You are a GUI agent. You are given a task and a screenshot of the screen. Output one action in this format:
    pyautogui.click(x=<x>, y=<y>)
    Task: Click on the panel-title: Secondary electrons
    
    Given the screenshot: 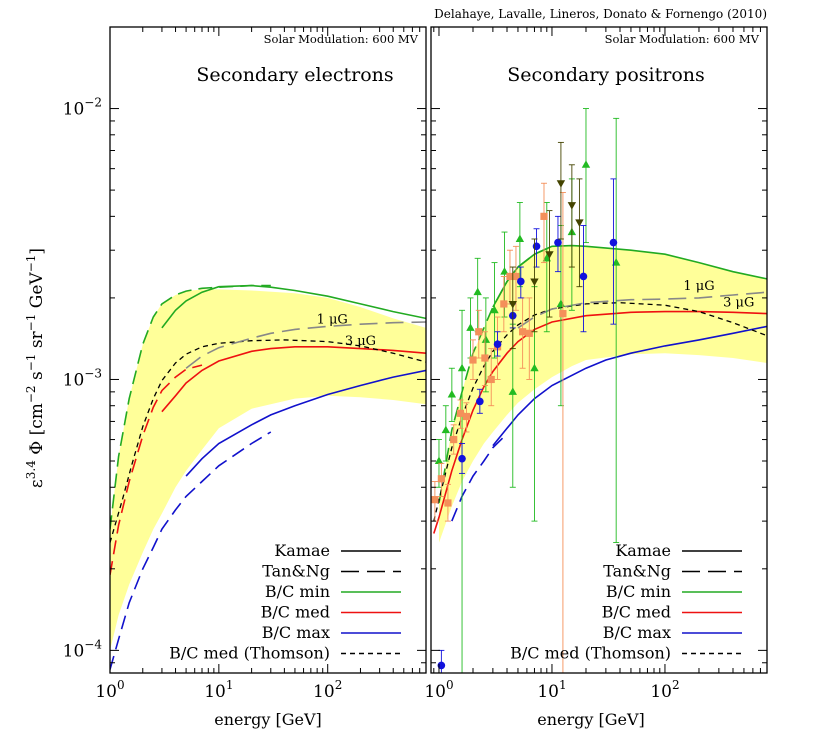 What is the action you would take?
    pyautogui.click(x=294, y=75)
    